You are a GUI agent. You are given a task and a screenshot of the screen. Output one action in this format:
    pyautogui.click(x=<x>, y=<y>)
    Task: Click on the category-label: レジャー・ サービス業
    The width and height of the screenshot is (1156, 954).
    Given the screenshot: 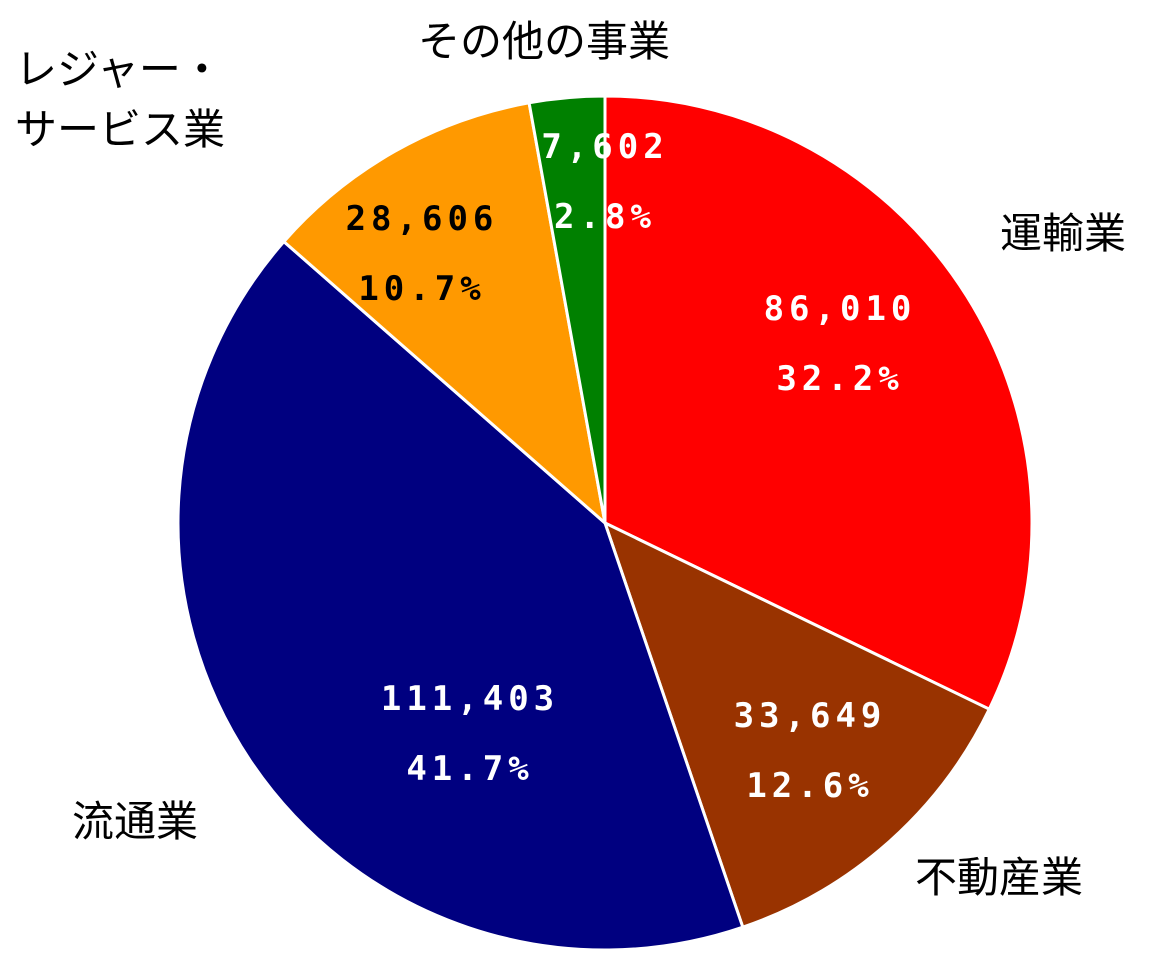 What is the action you would take?
    pyautogui.click(x=120, y=99)
    